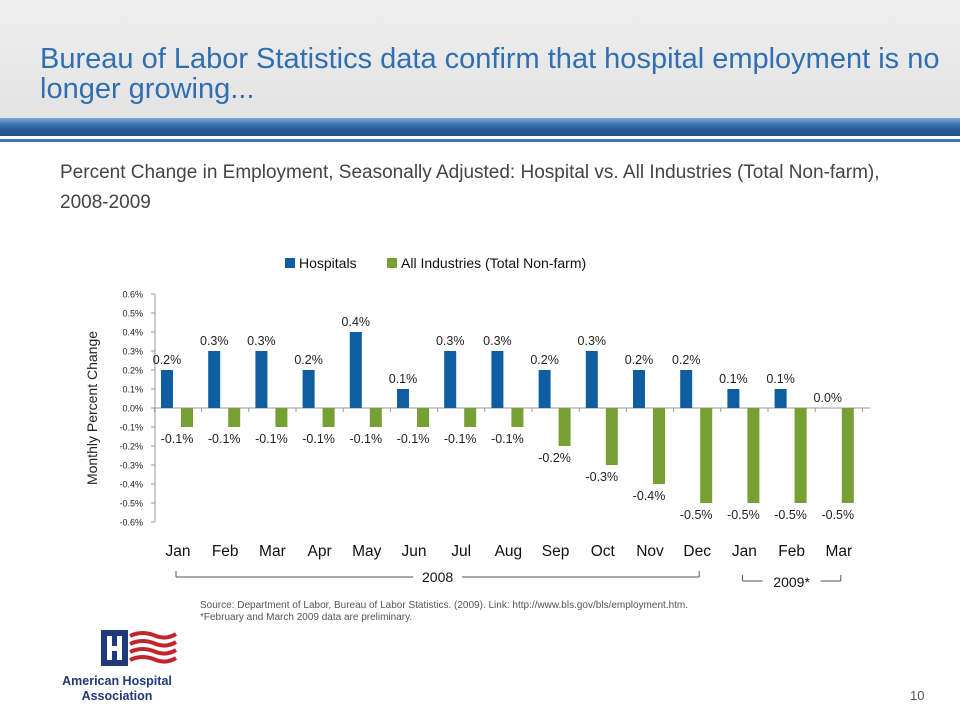 This screenshot has width=960, height=720. Describe the element at coordinates (132, 314) in the screenshot. I see `y-tick-label: 0.5%` at that location.